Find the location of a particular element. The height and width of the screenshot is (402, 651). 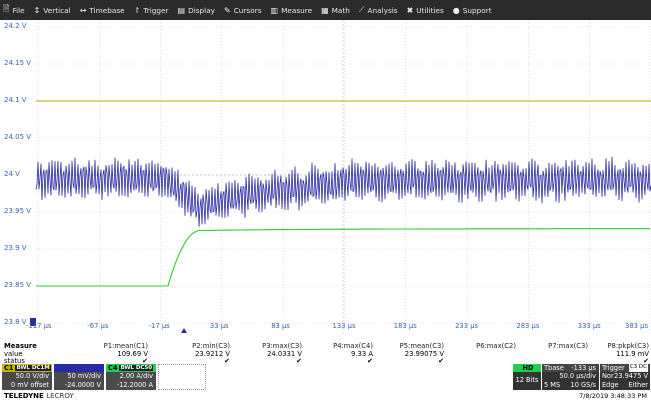

analysis-icon: ⟋ is located at coordinates (361, 9).